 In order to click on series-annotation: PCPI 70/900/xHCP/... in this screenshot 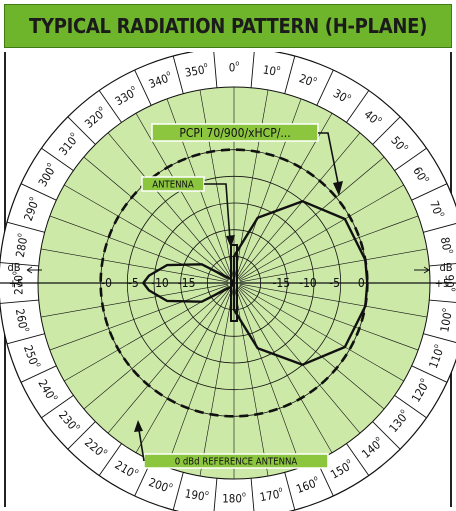, I will do `click(234, 133)`.